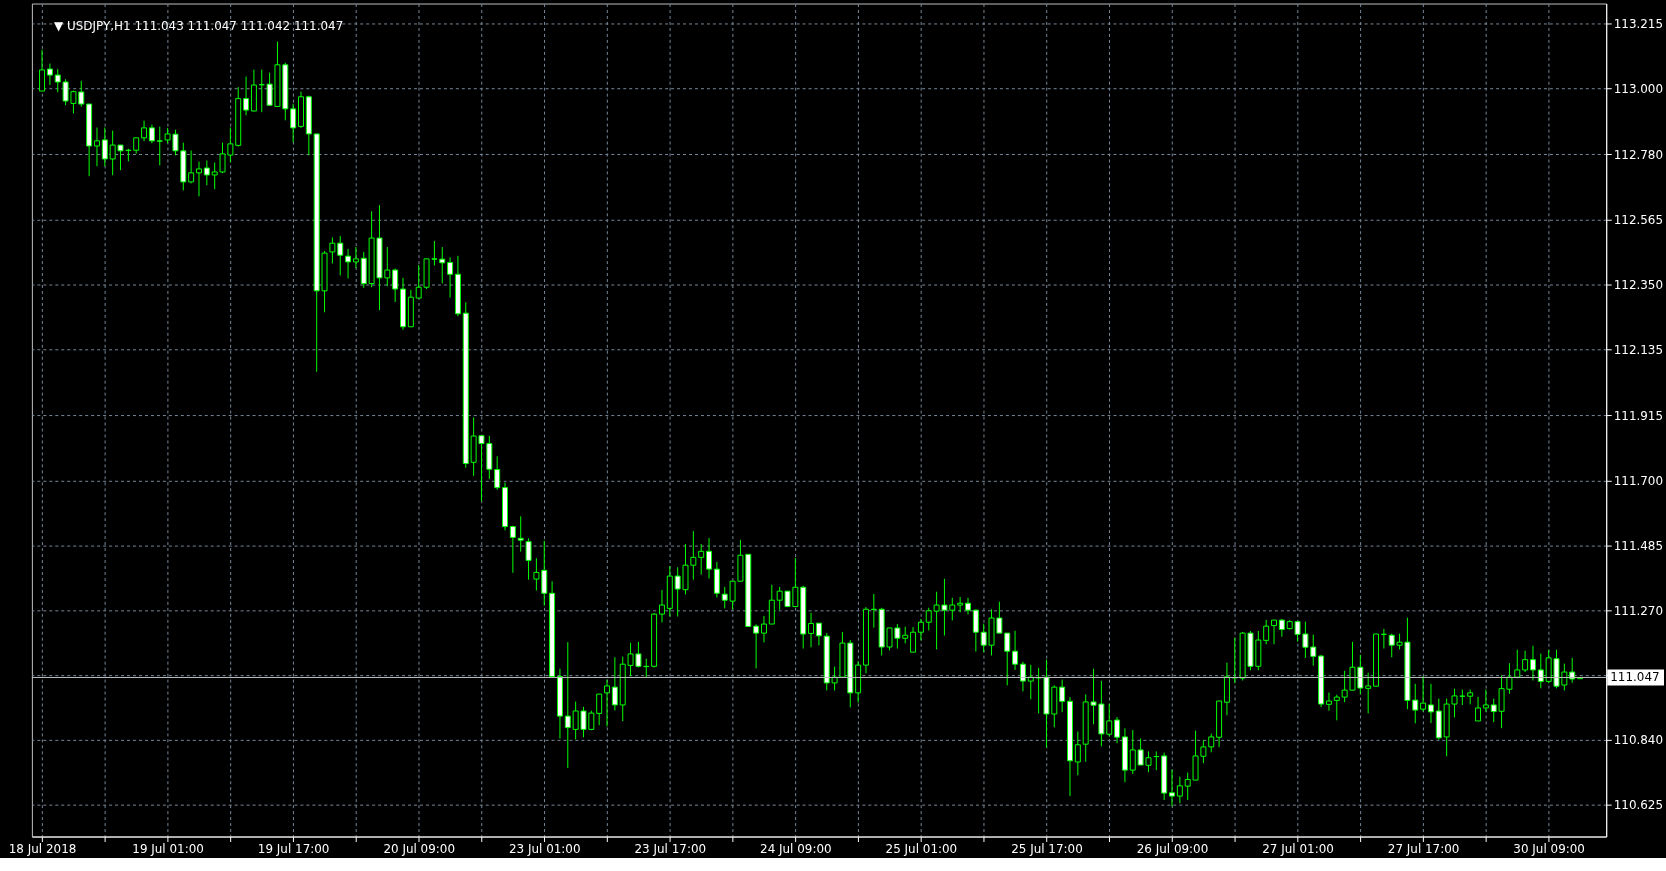  What do you see at coordinates (419, 848) in the screenshot?
I see `x-tick-label: 20 Jul 09:00` at bounding box center [419, 848].